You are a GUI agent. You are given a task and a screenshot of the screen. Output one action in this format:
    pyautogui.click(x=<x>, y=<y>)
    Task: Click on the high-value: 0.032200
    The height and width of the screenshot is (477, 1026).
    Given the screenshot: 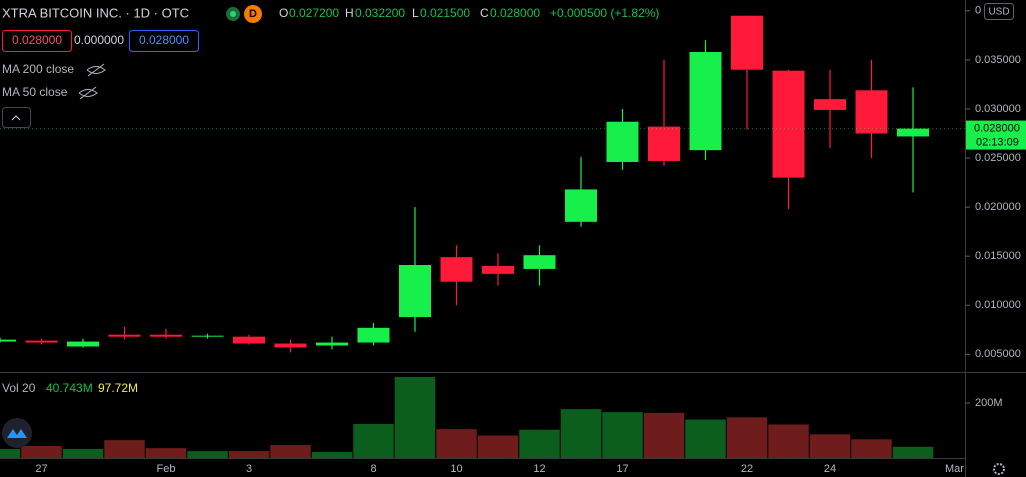 What is the action you would take?
    pyautogui.click(x=380, y=13)
    